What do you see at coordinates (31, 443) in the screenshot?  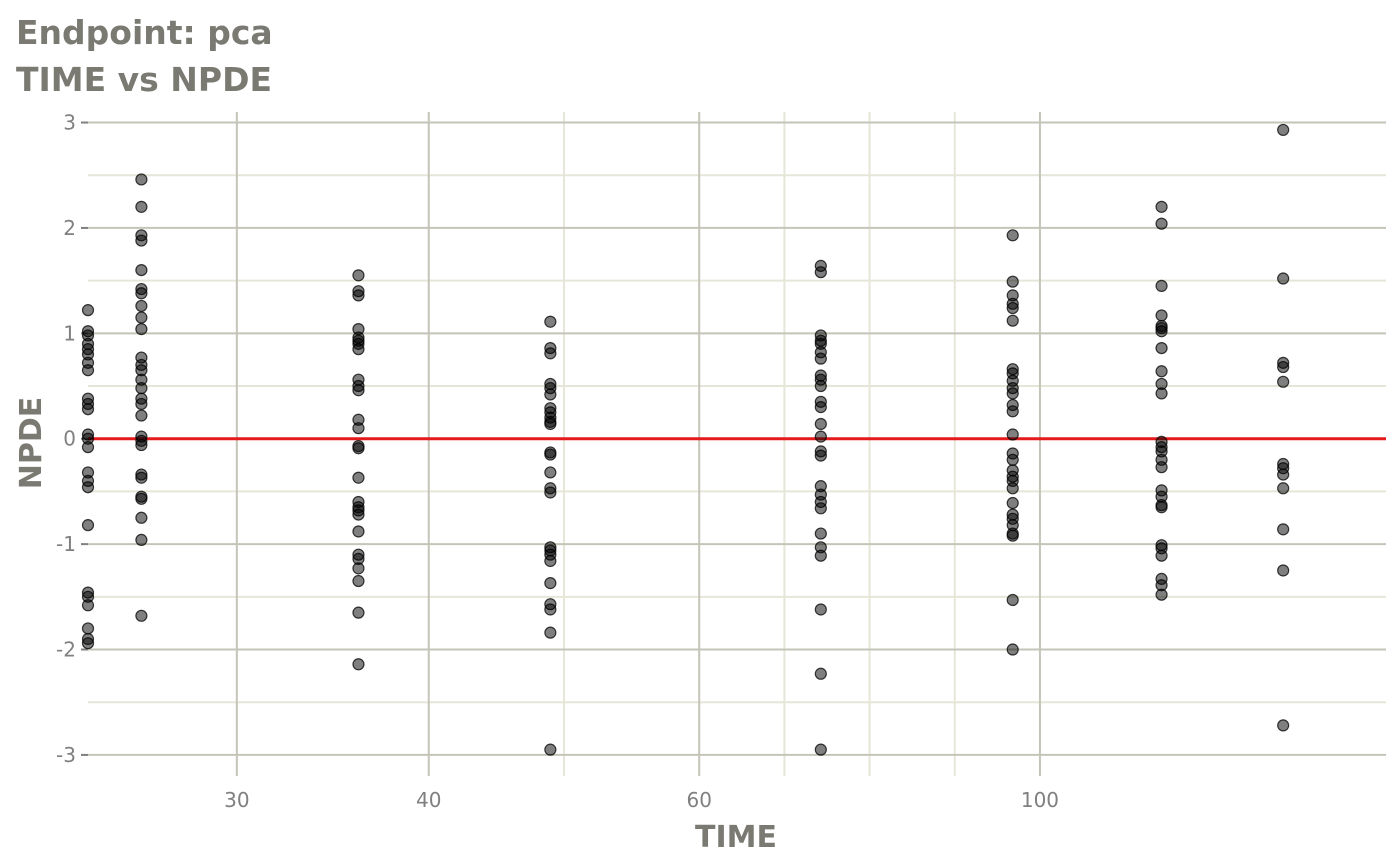 I see `y-axis-title: NPDE` at bounding box center [31, 443].